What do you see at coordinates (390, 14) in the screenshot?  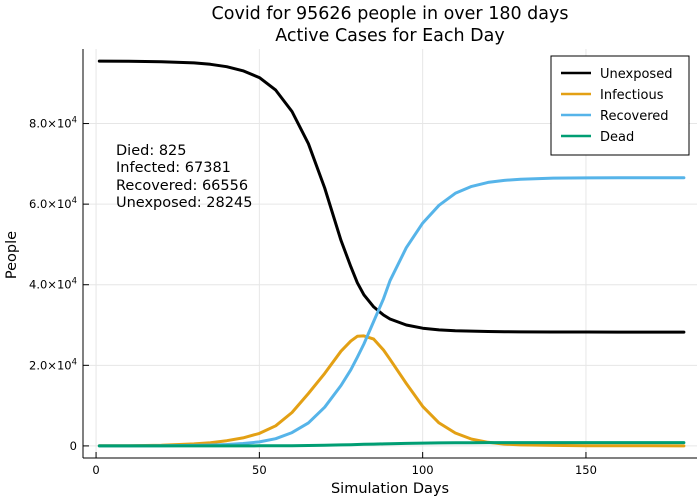 I see `chart-title-line-1: Covid for 95626 people in over 180 days` at bounding box center [390, 14].